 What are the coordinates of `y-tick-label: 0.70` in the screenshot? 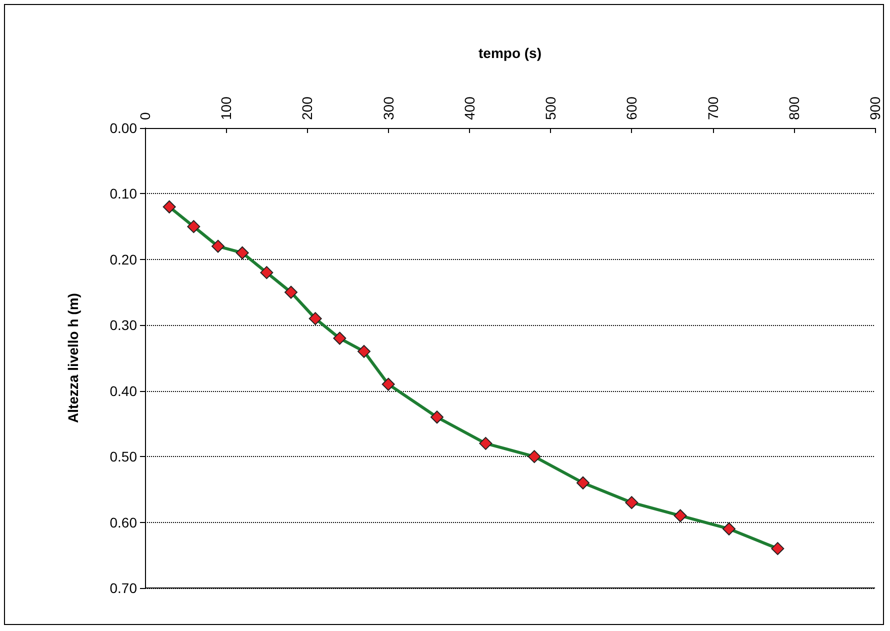 It's located at (124, 588).